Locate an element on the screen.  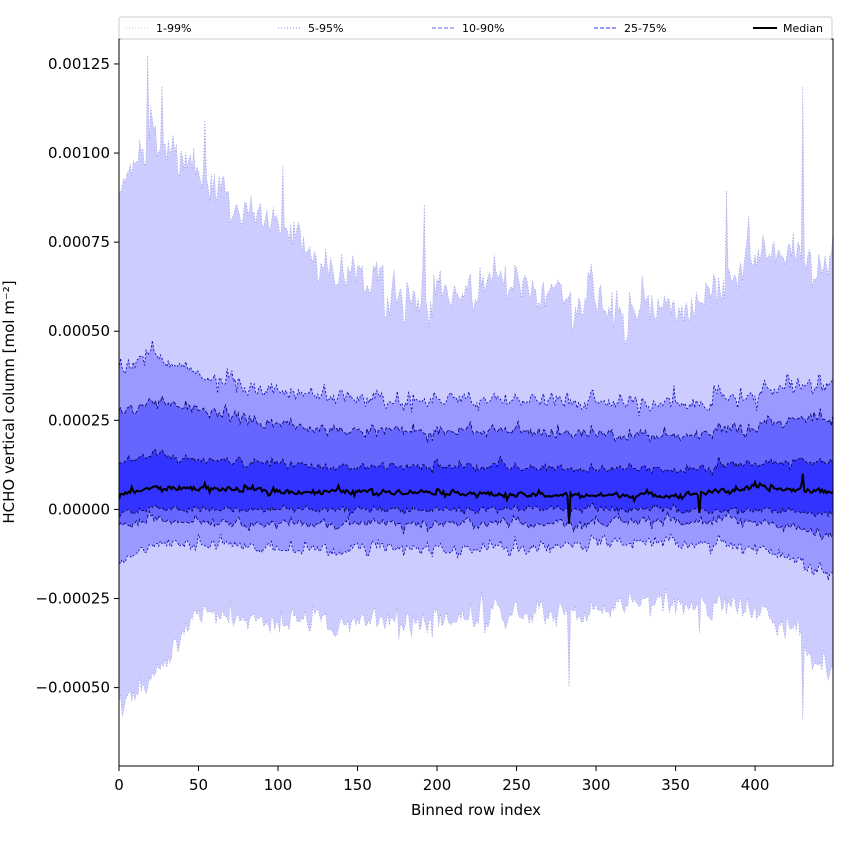
legend: 1-99% 5-95% 10-90% 25-75% Median is located at coordinates (475, 28).